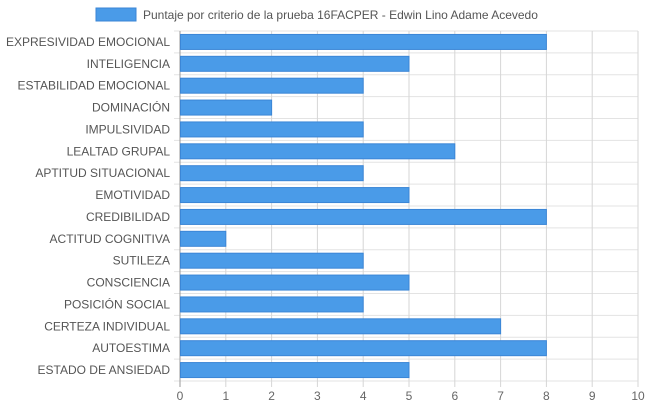  What do you see at coordinates (94, 86) in the screenshot?
I see `category-label: ESTABILIDAD EMOCIONAL` at bounding box center [94, 86].